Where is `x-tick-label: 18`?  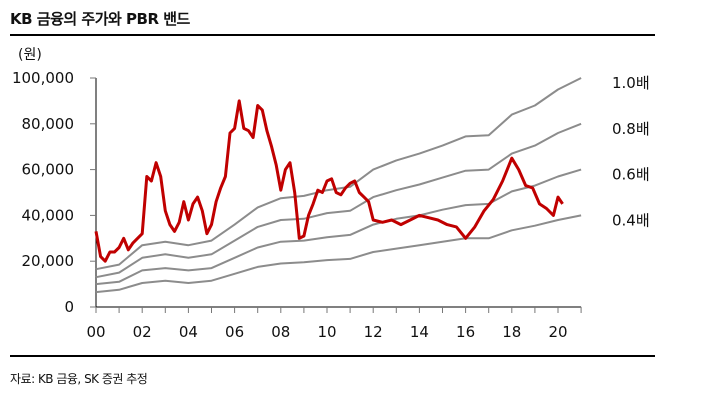 x-tick-label: 18 is located at coordinates (511, 332).